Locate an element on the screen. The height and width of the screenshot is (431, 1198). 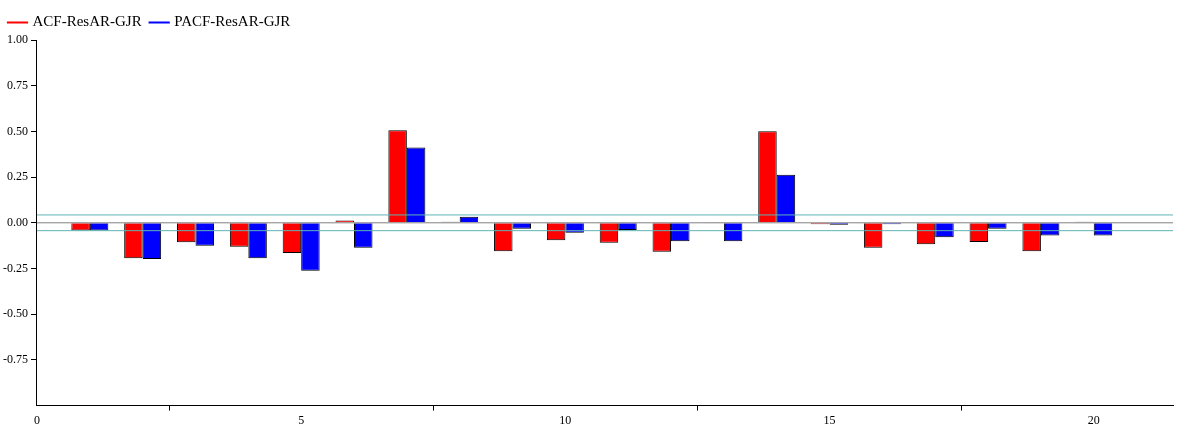
legend-label: PACF-ResAR-GJR is located at coordinates (232, 21).